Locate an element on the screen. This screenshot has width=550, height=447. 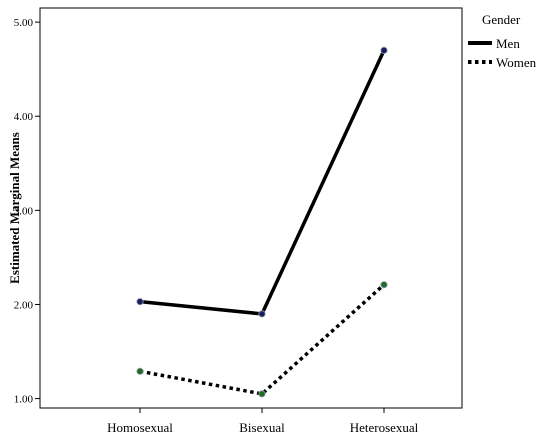
y-tick-label: 3.00 is located at coordinates (24, 211).